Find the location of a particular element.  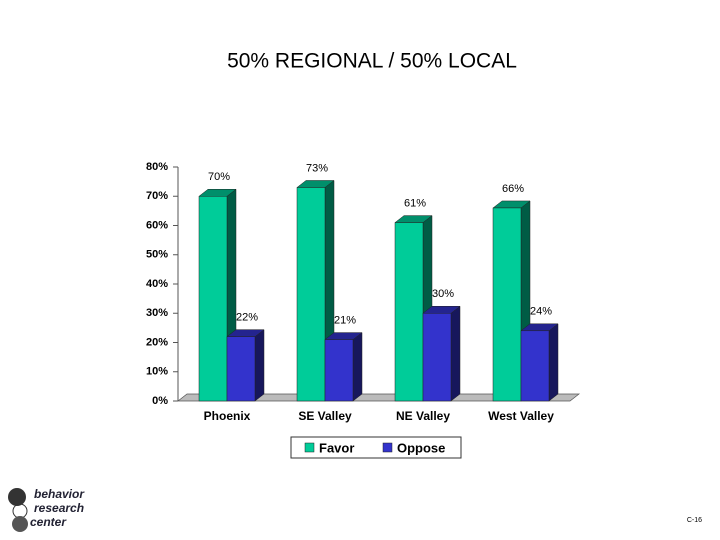

y-tick-label: 70% is located at coordinates (157, 196).